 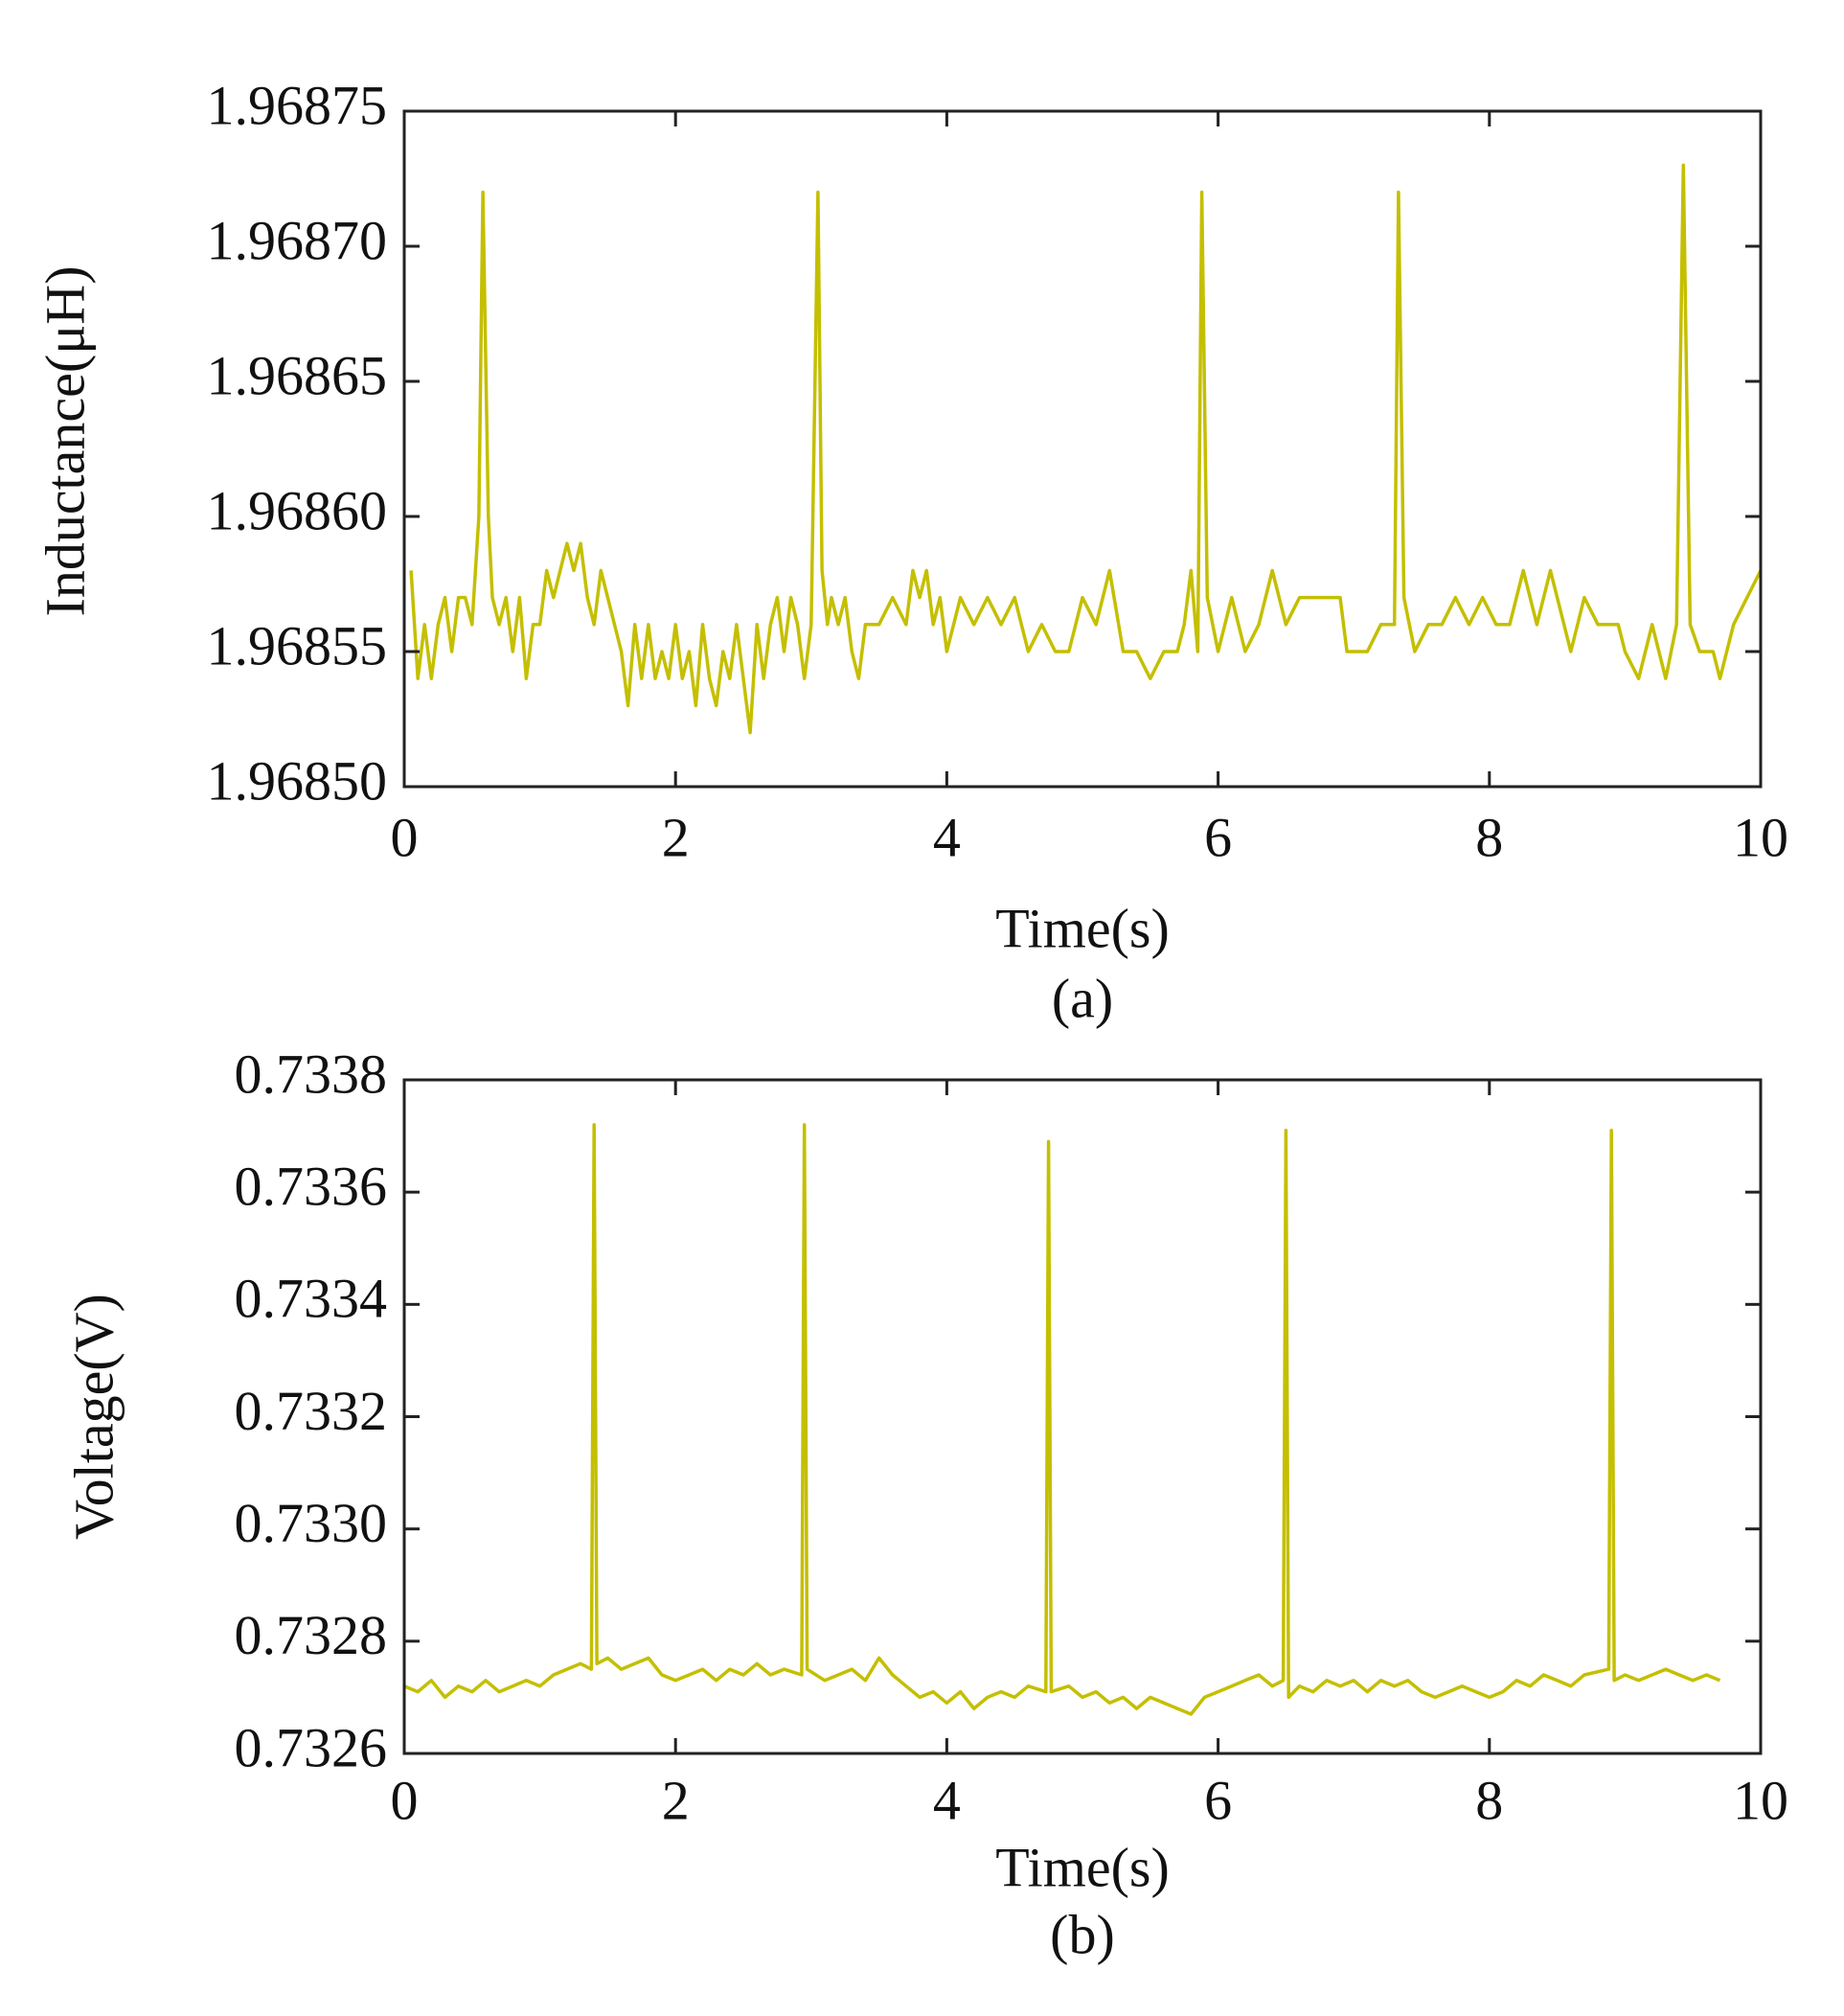 I want to click on y-tick-label: 1.96860, so click(x=298, y=510).